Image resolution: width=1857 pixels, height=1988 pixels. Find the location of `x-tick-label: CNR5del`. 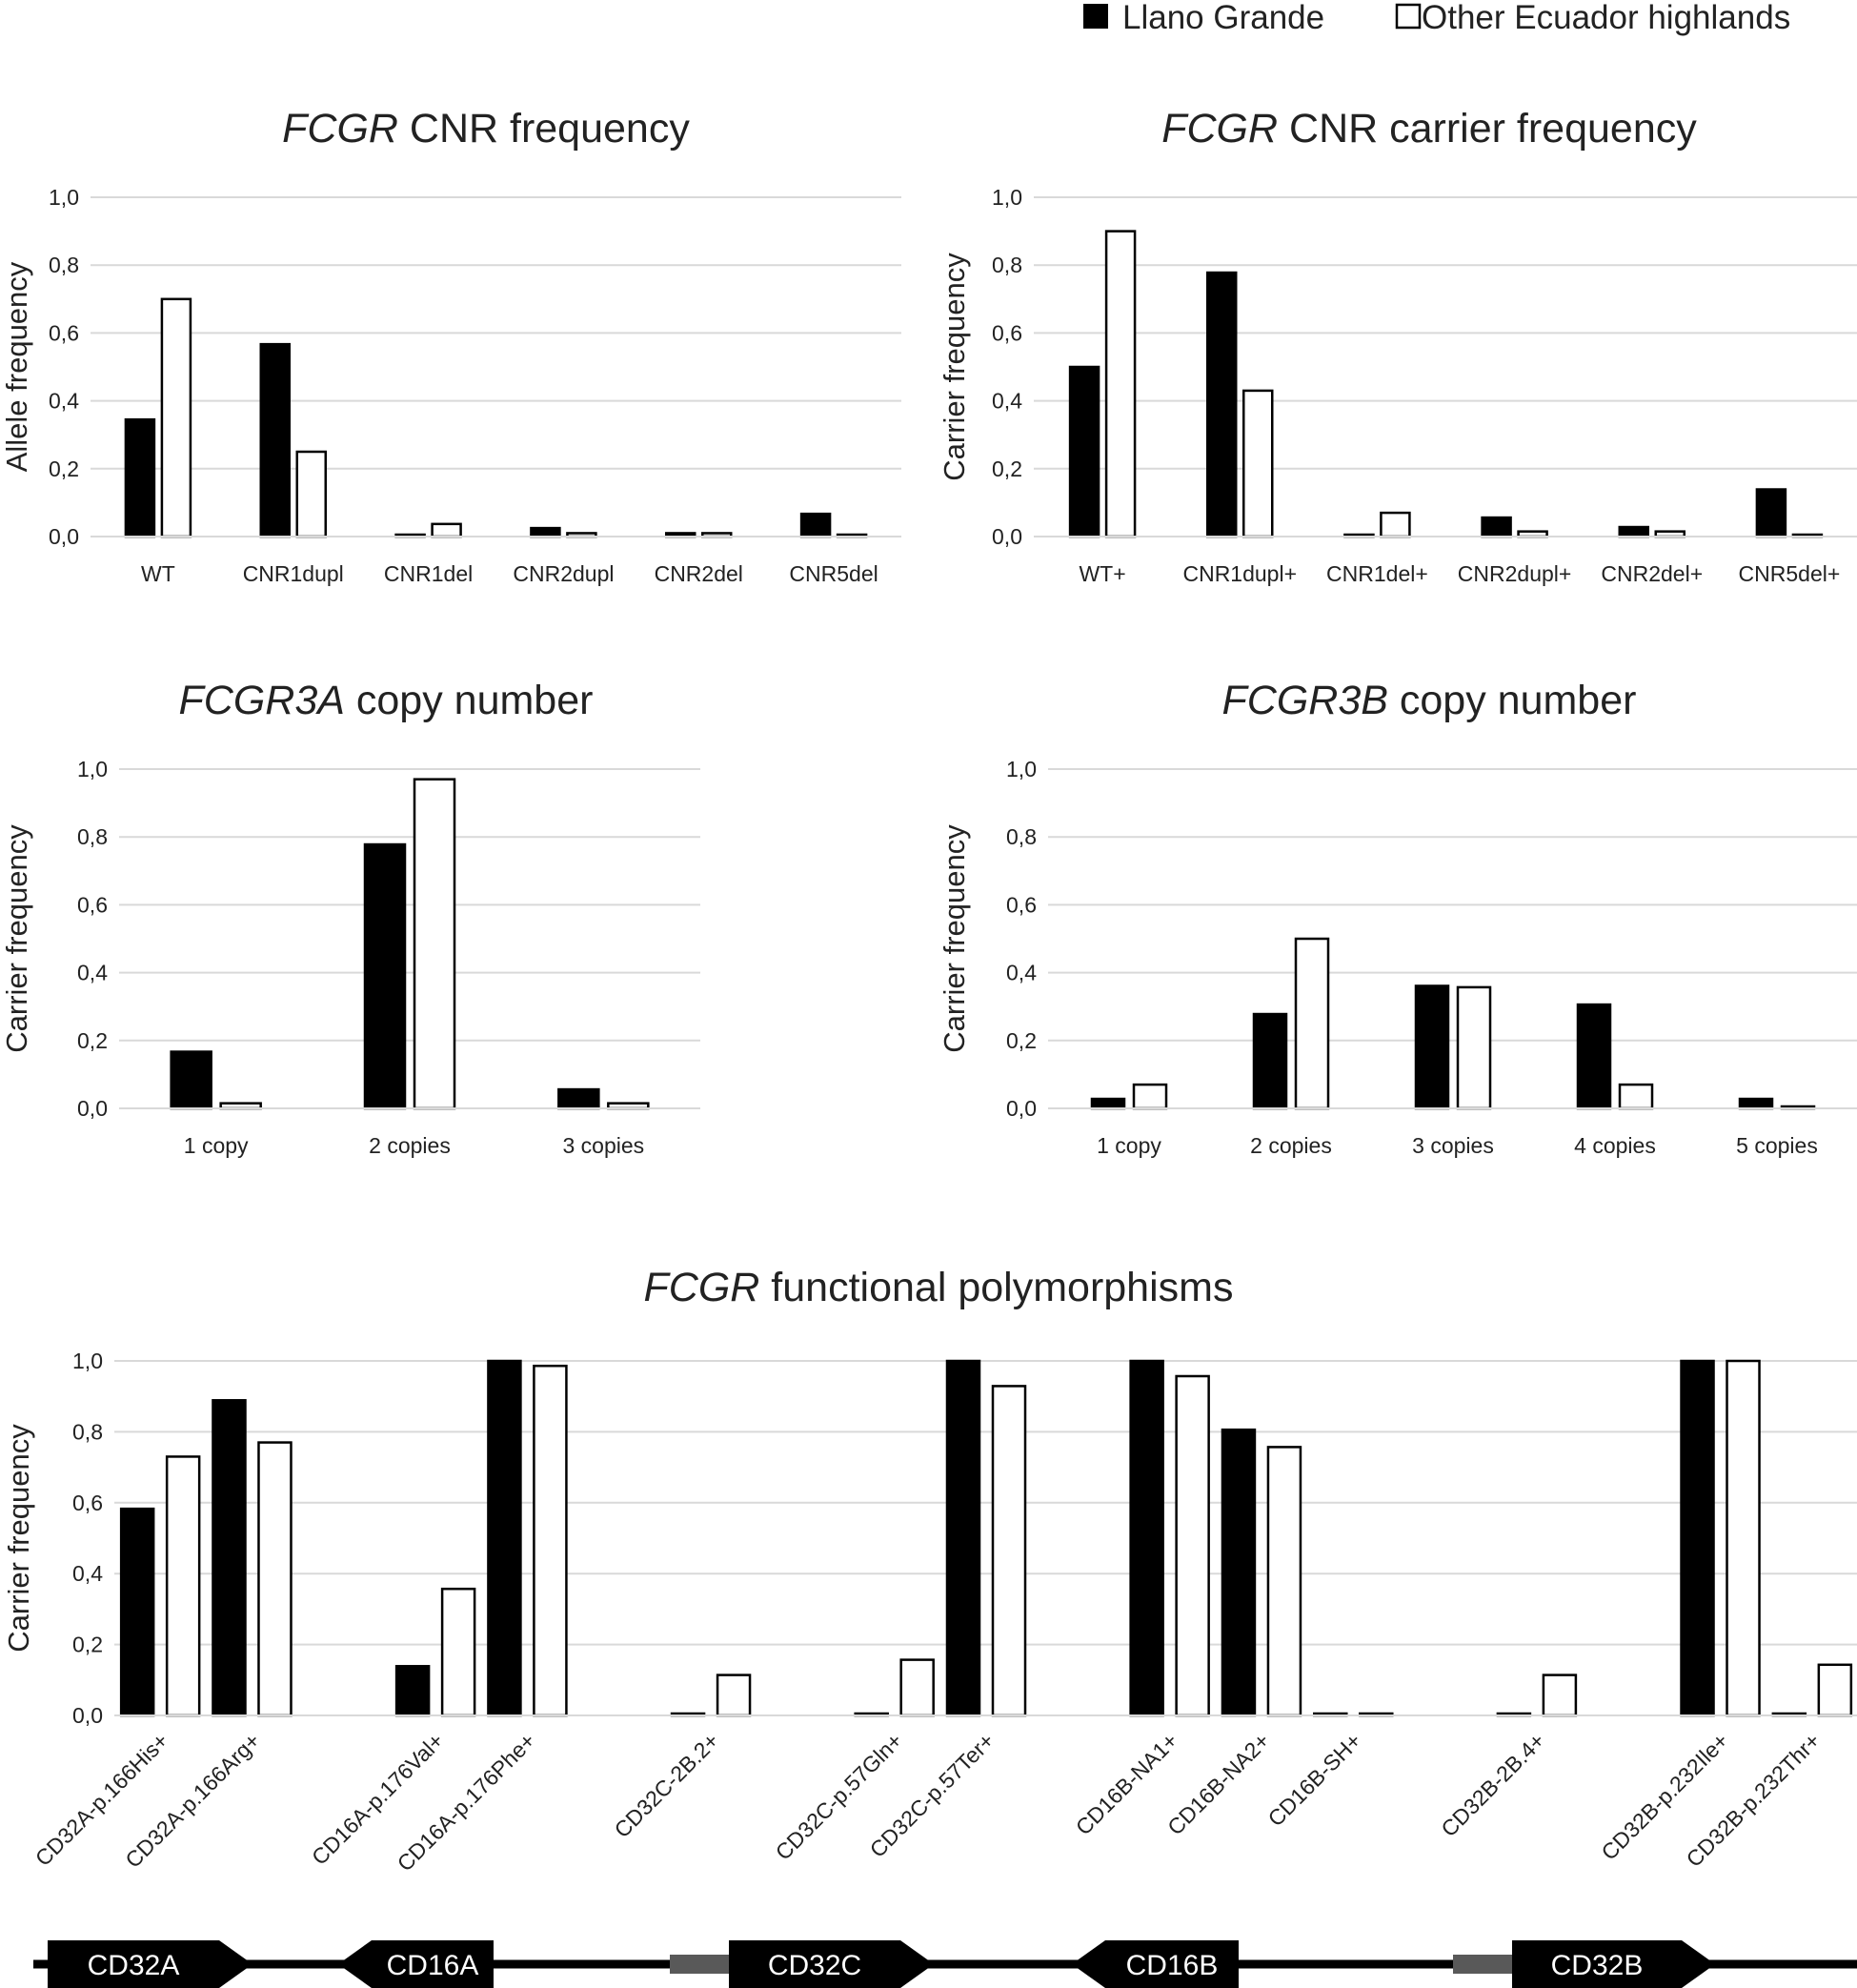

x-tick-label: CNR5del is located at coordinates (834, 573).